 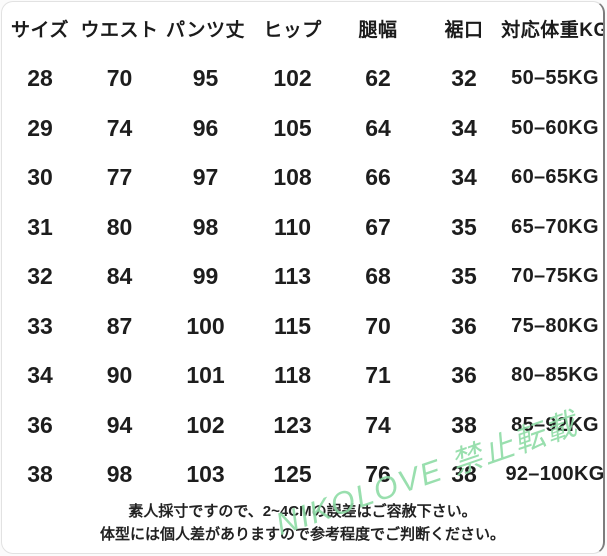 What do you see at coordinates (292, 30) in the screenshot?
I see `header-hip: ヒップ` at bounding box center [292, 30].